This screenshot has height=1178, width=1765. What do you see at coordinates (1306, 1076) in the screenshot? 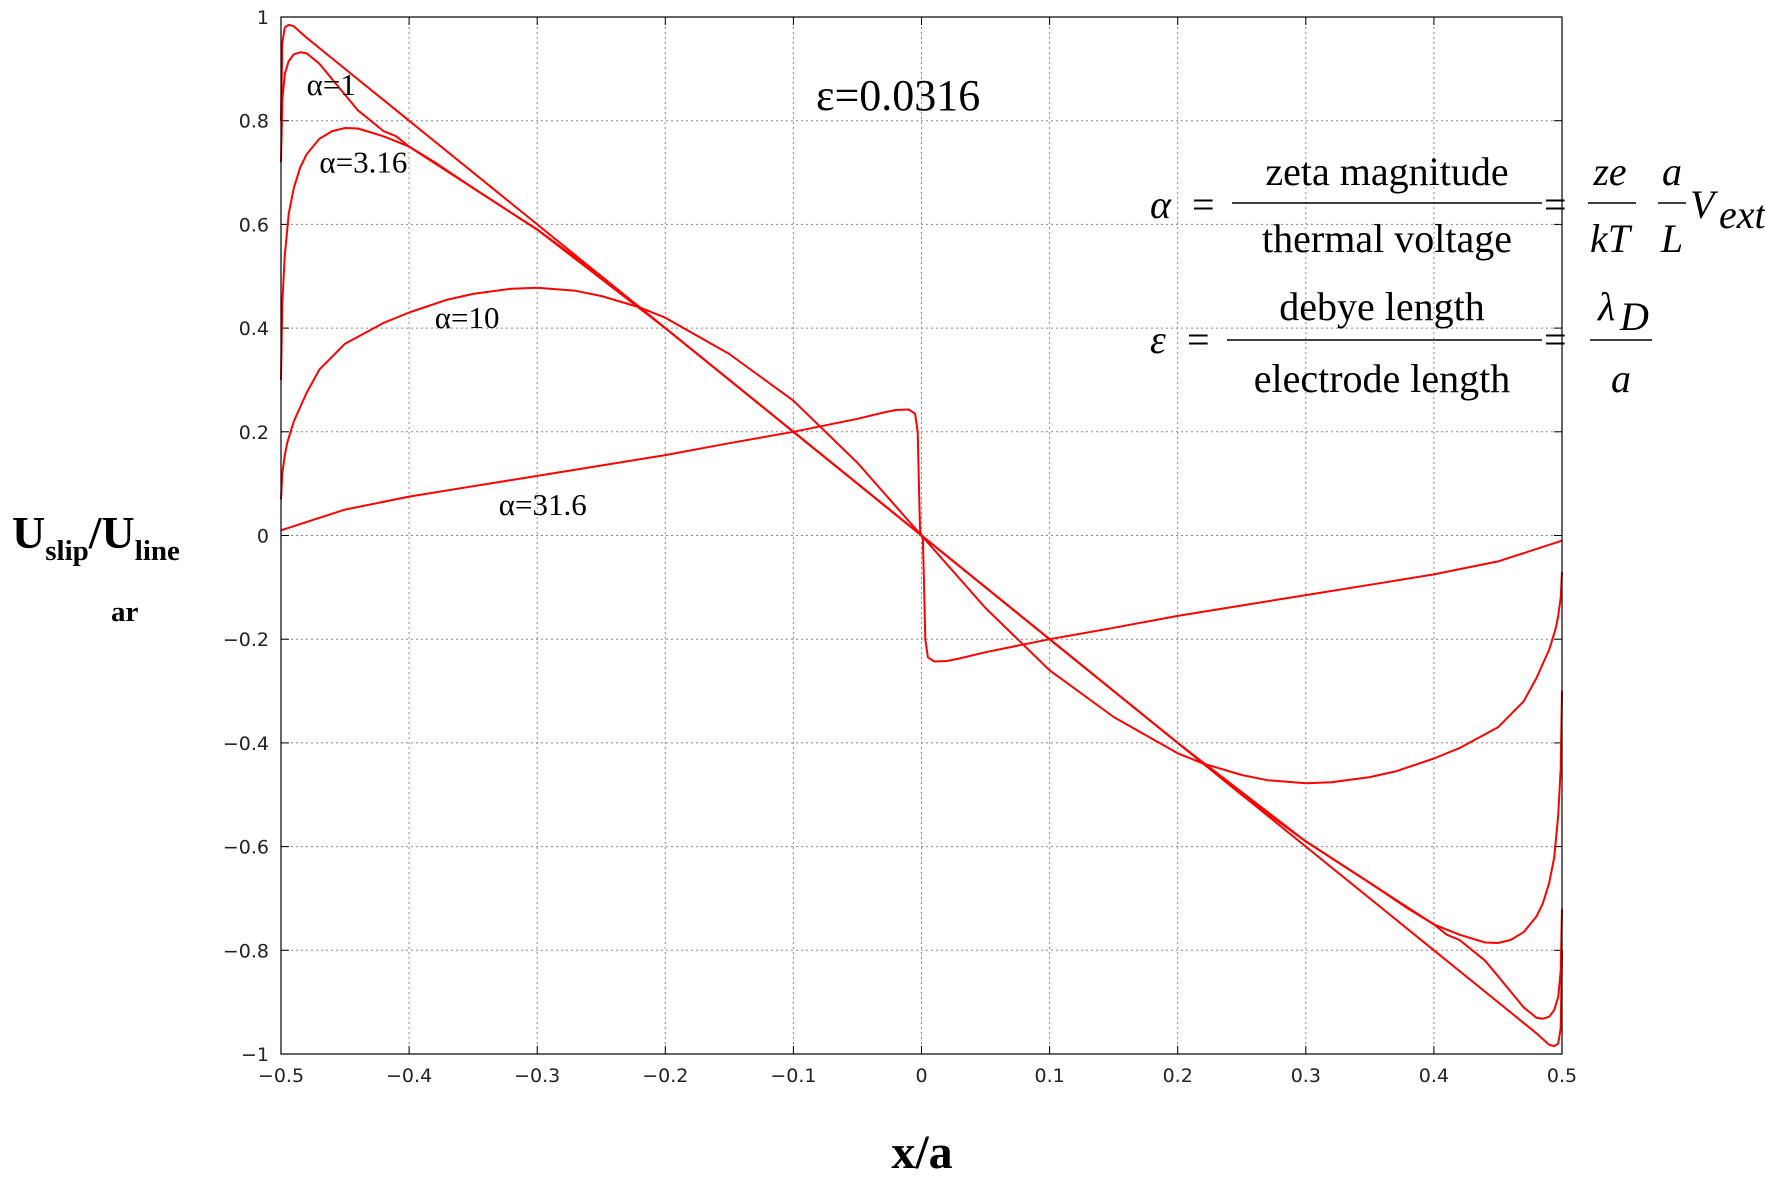
I see `x-tick-label: 0.3` at bounding box center [1306, 1076].